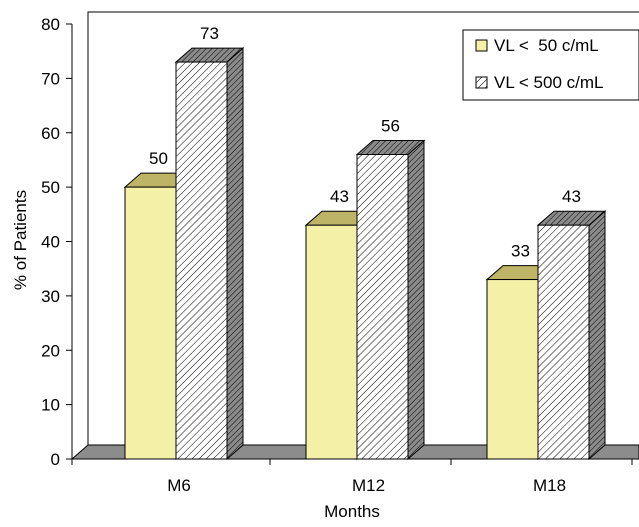  Describe the element at coordinates (352, 511) in the screenshot. I see `x-axis-title: Months` at that location.